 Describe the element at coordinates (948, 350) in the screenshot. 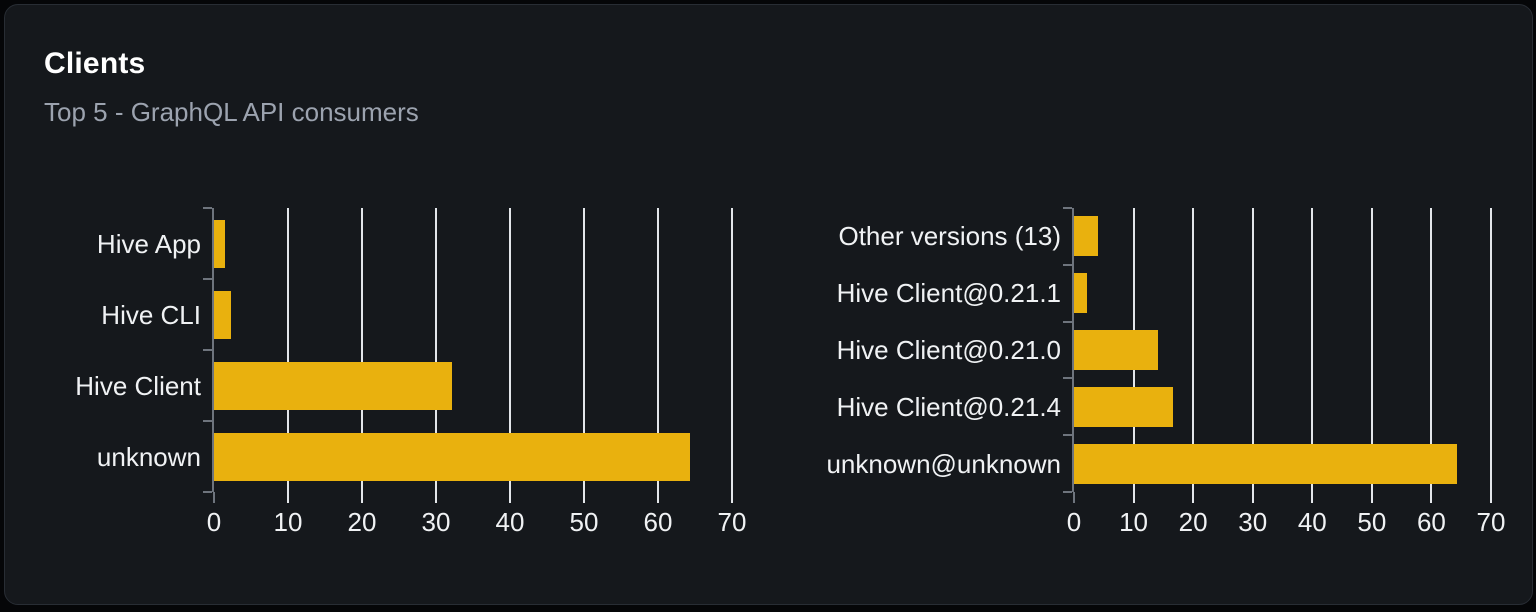

I see `category-label: Hive Client@0.21.0` at that location.